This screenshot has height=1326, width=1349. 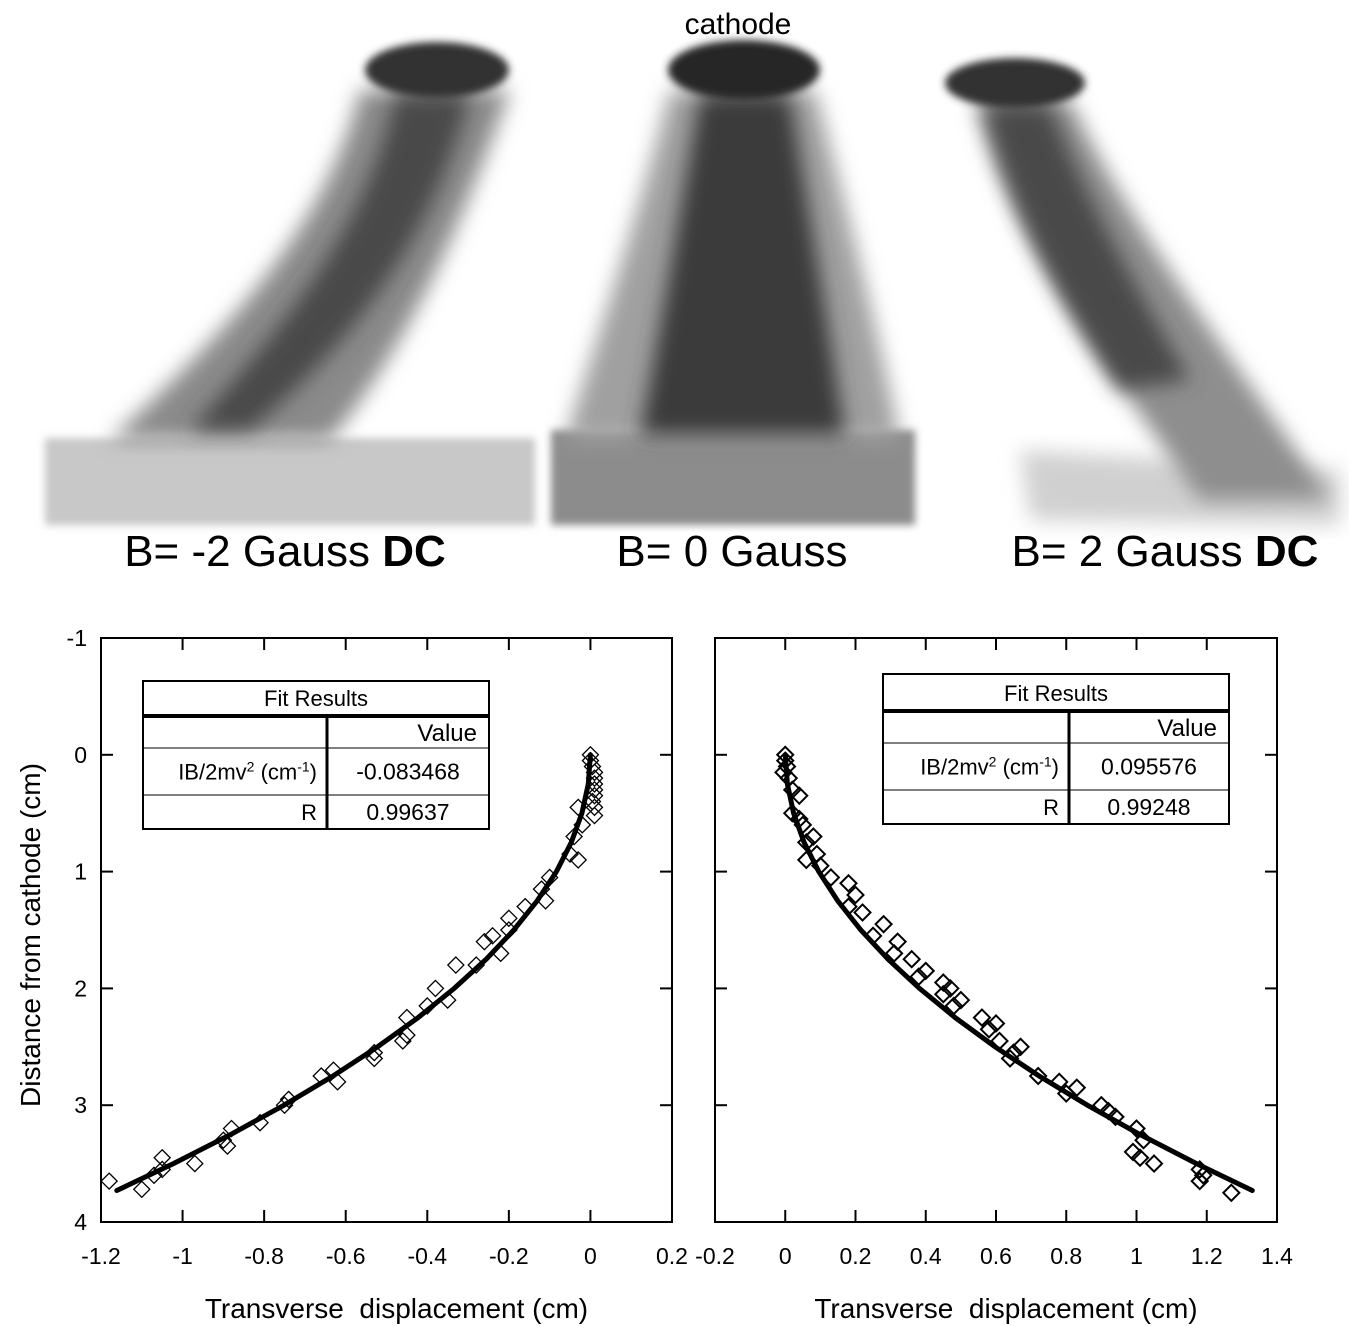 I want to click on caption: B= -2 Gauss DC, so click(x=285, y=551).